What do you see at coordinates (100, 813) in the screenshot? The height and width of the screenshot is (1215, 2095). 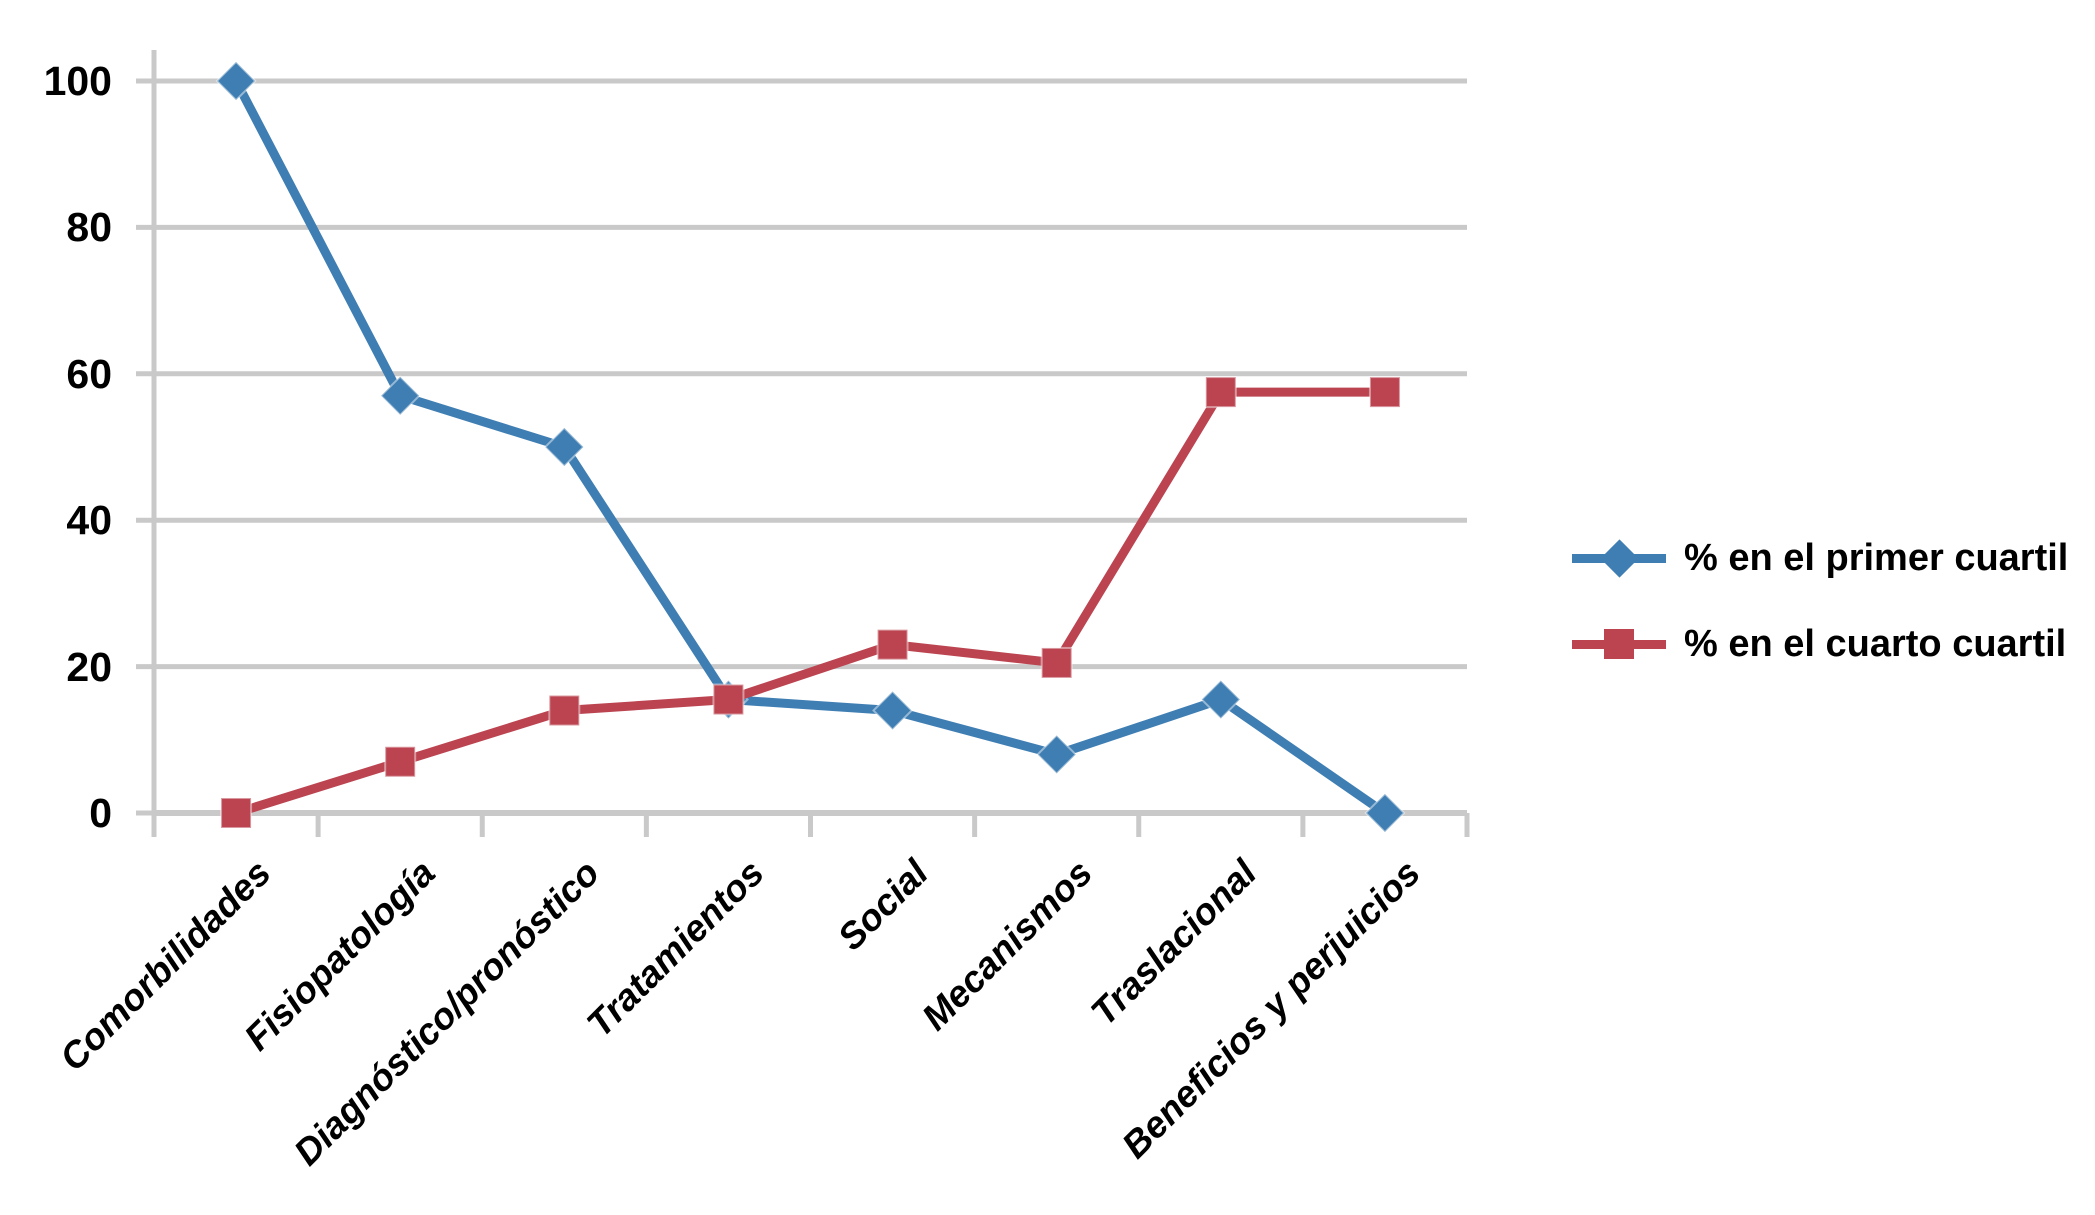 I see `y-axis-label-0: 0` at bounding box center [100, 813].